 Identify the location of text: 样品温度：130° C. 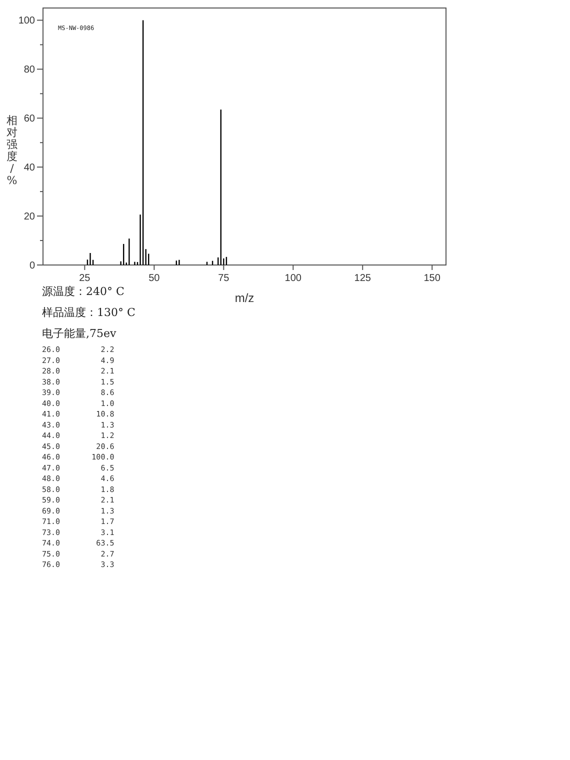
(89, 312).